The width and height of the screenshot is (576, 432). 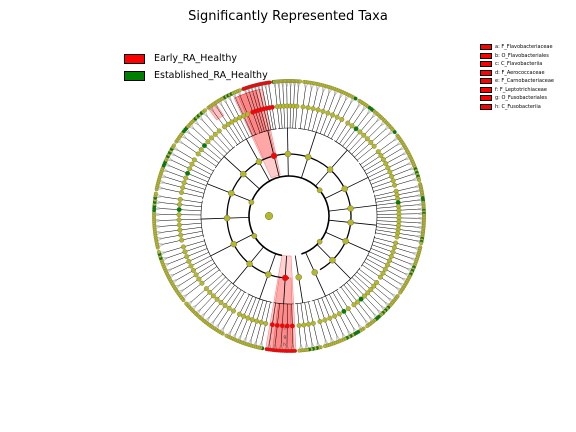 I want to click on taxa-legend-item: d: F_Aerococcaceae, so click(x=517, y=73).